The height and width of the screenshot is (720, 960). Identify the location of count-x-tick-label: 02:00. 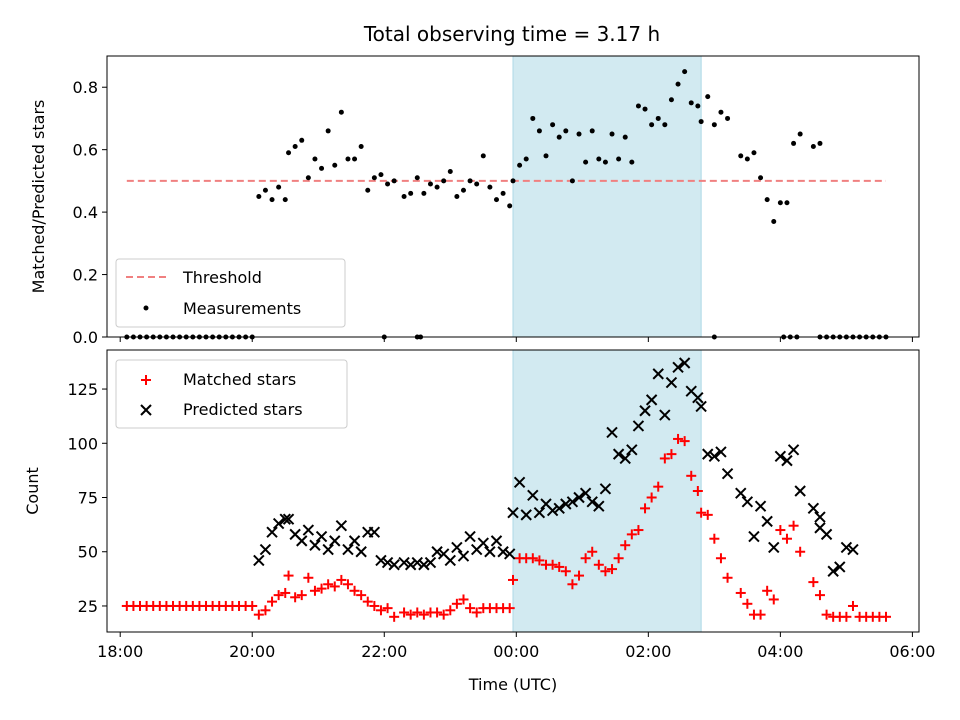
(648, 651).